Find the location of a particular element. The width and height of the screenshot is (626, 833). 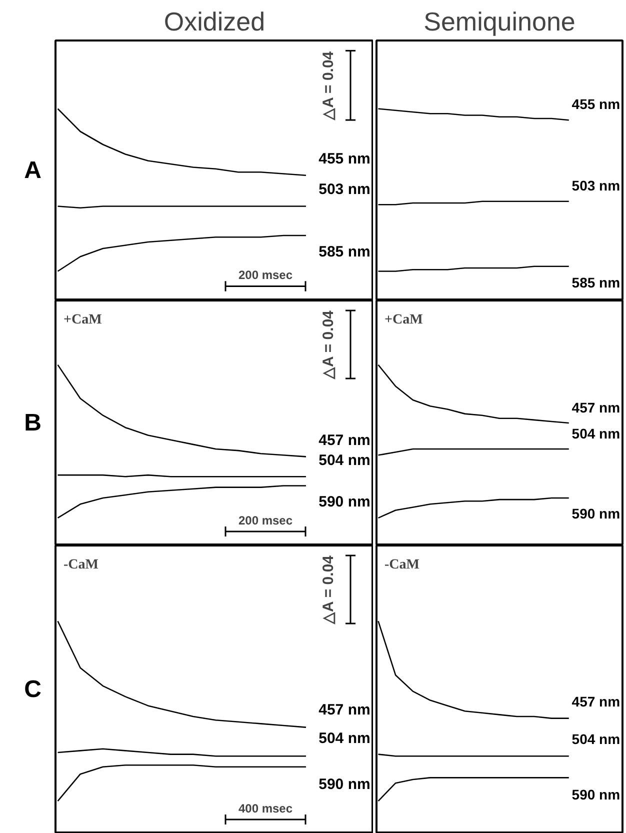

text: C is located at coordinates (33, 689).